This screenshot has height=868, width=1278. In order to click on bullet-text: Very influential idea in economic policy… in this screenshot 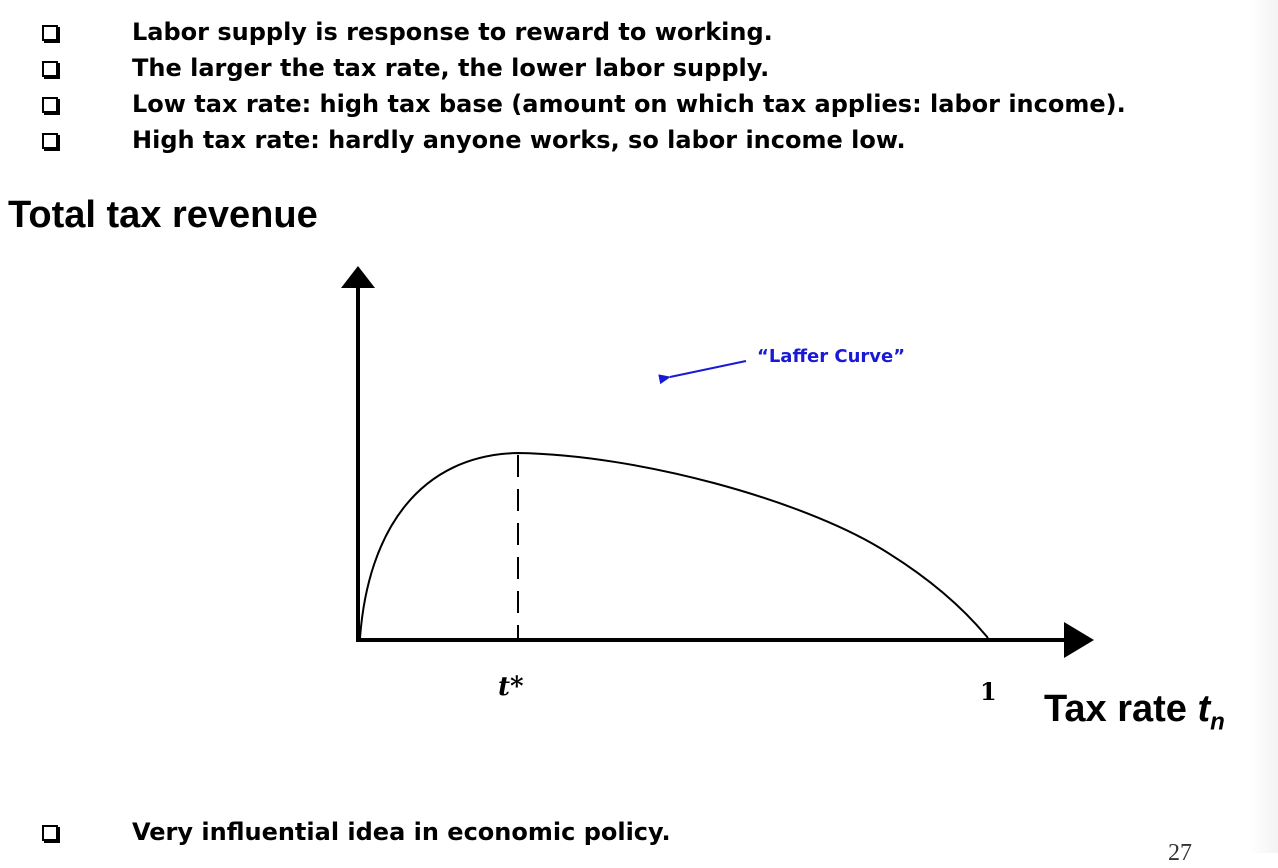, I will do `click(401, 832)`.